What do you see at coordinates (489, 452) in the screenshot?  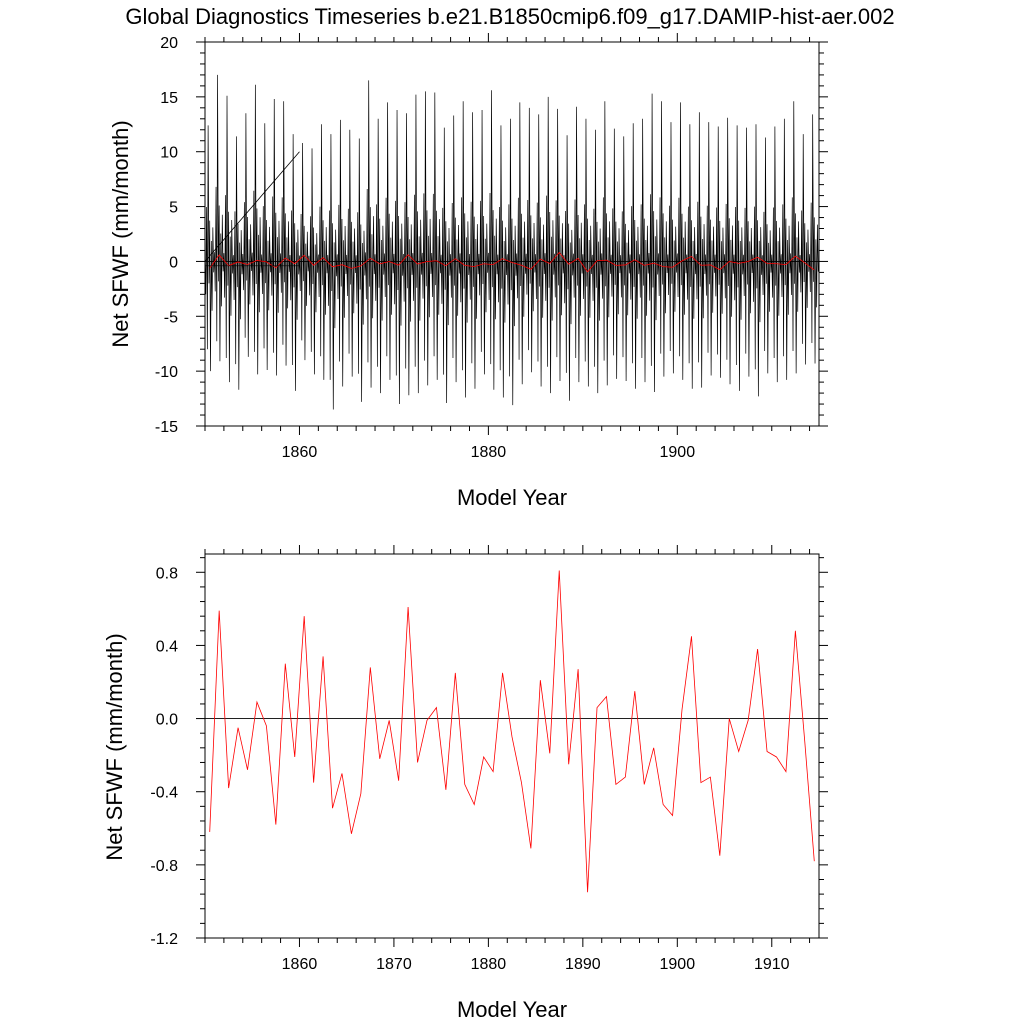 I see `top-x-tick-label: 1880` at bounding box center [489, 452].